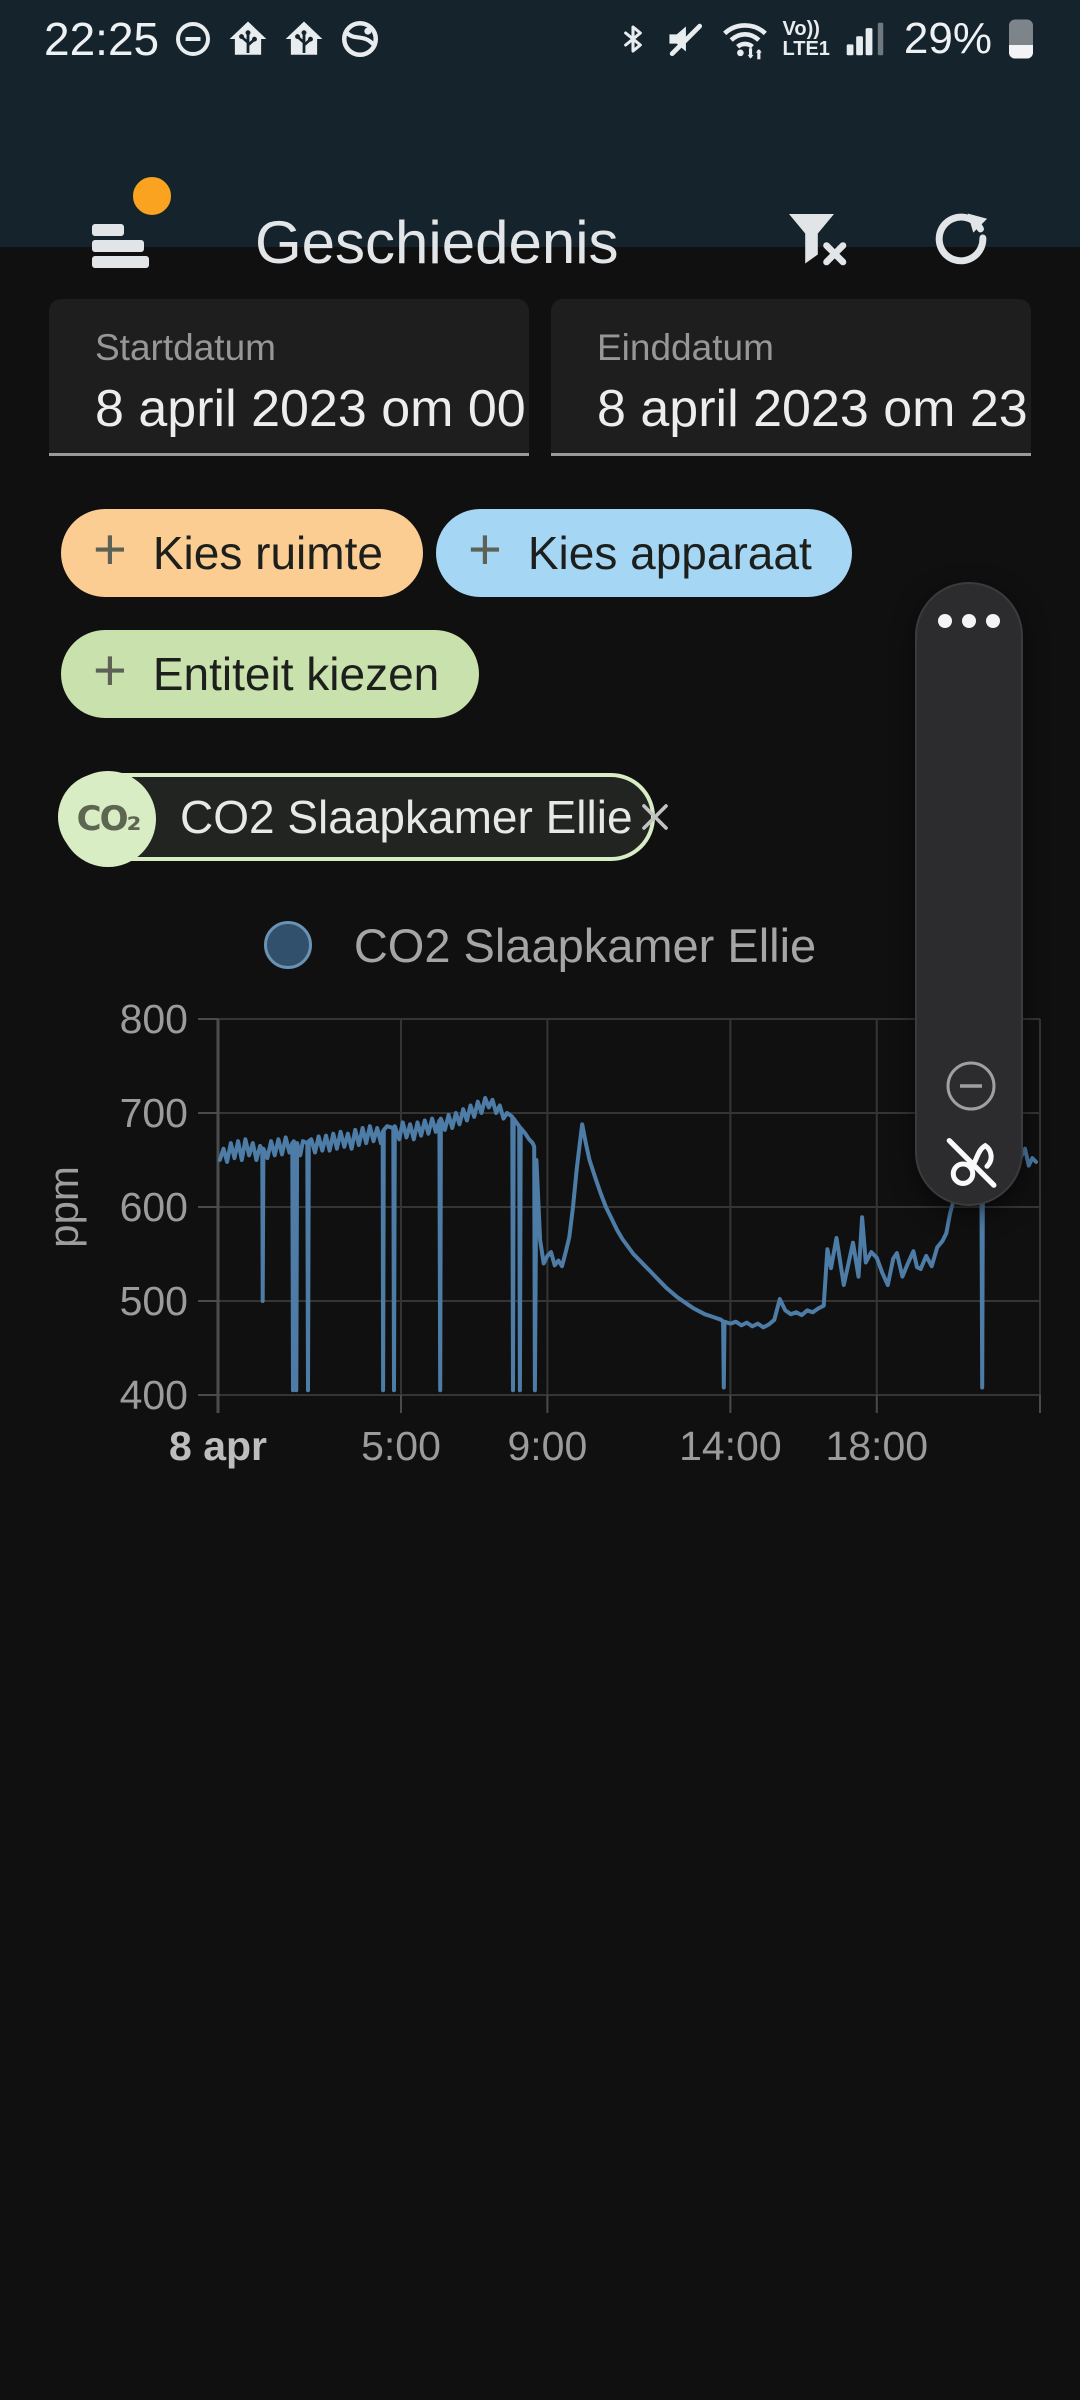 Image resolution: width=1080 pixels, height=2400 pixels. Describe the element at coordinates (154, 1395) in the screenshot. I see `svg-text: 400` at that location.